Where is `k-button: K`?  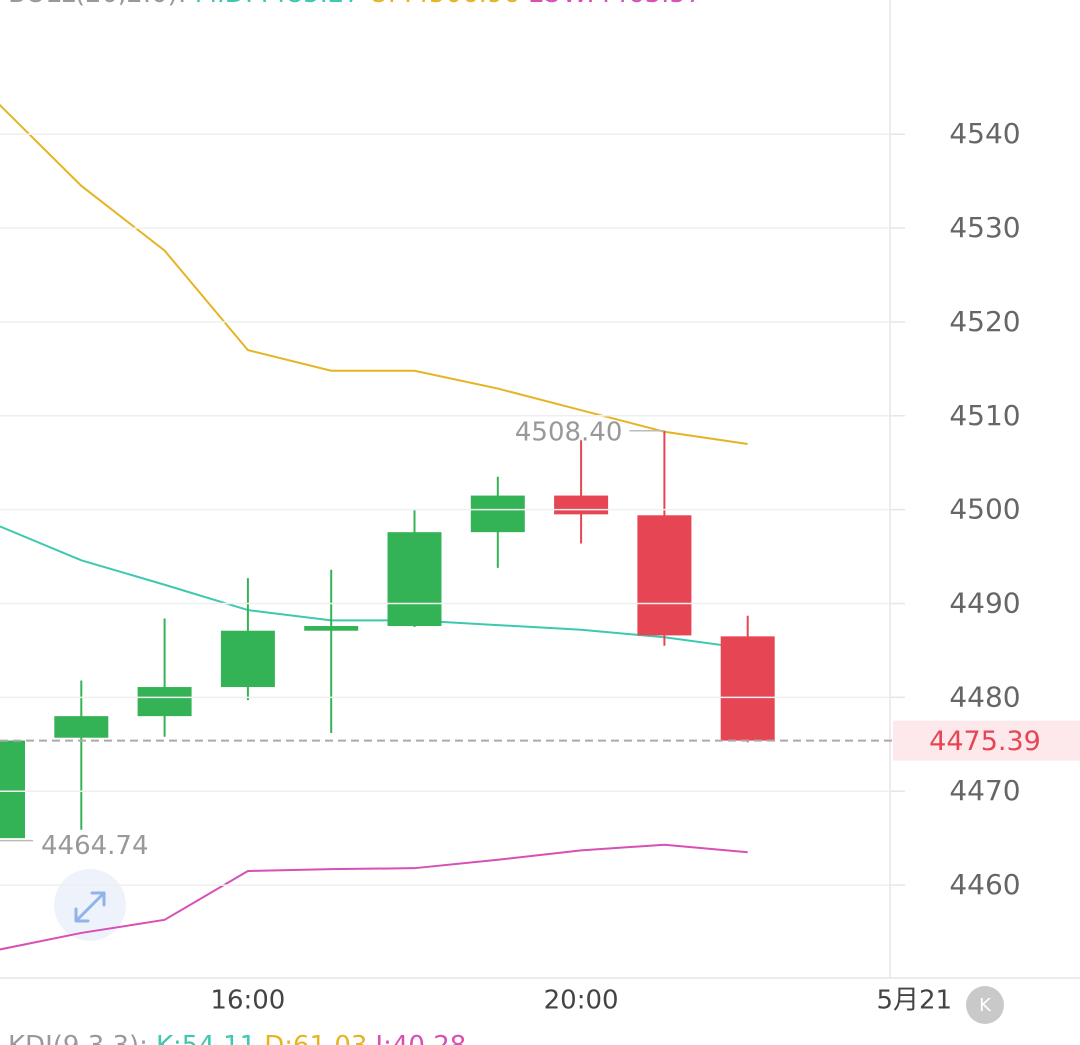 k-button: K is located at coordinates (985, 1005).